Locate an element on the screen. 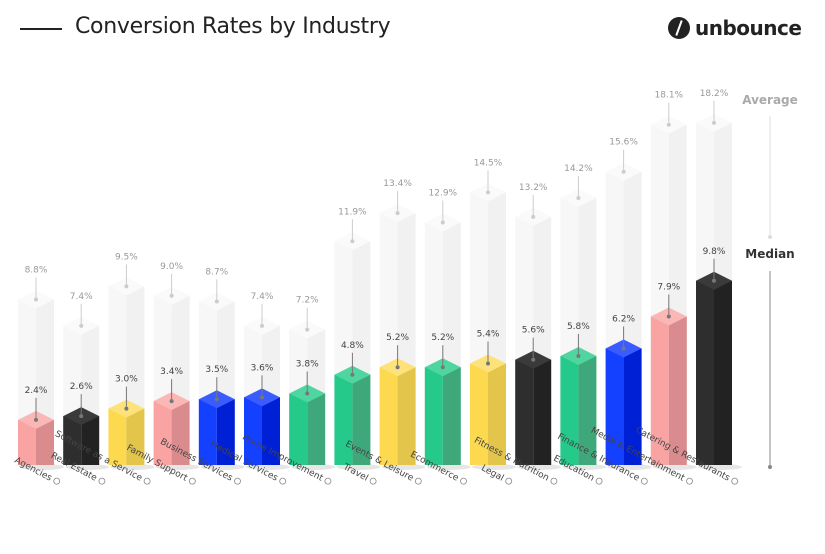 This screenshot has width=825, height=554. median-label: 3.6% is located at coordinates (262, 368).